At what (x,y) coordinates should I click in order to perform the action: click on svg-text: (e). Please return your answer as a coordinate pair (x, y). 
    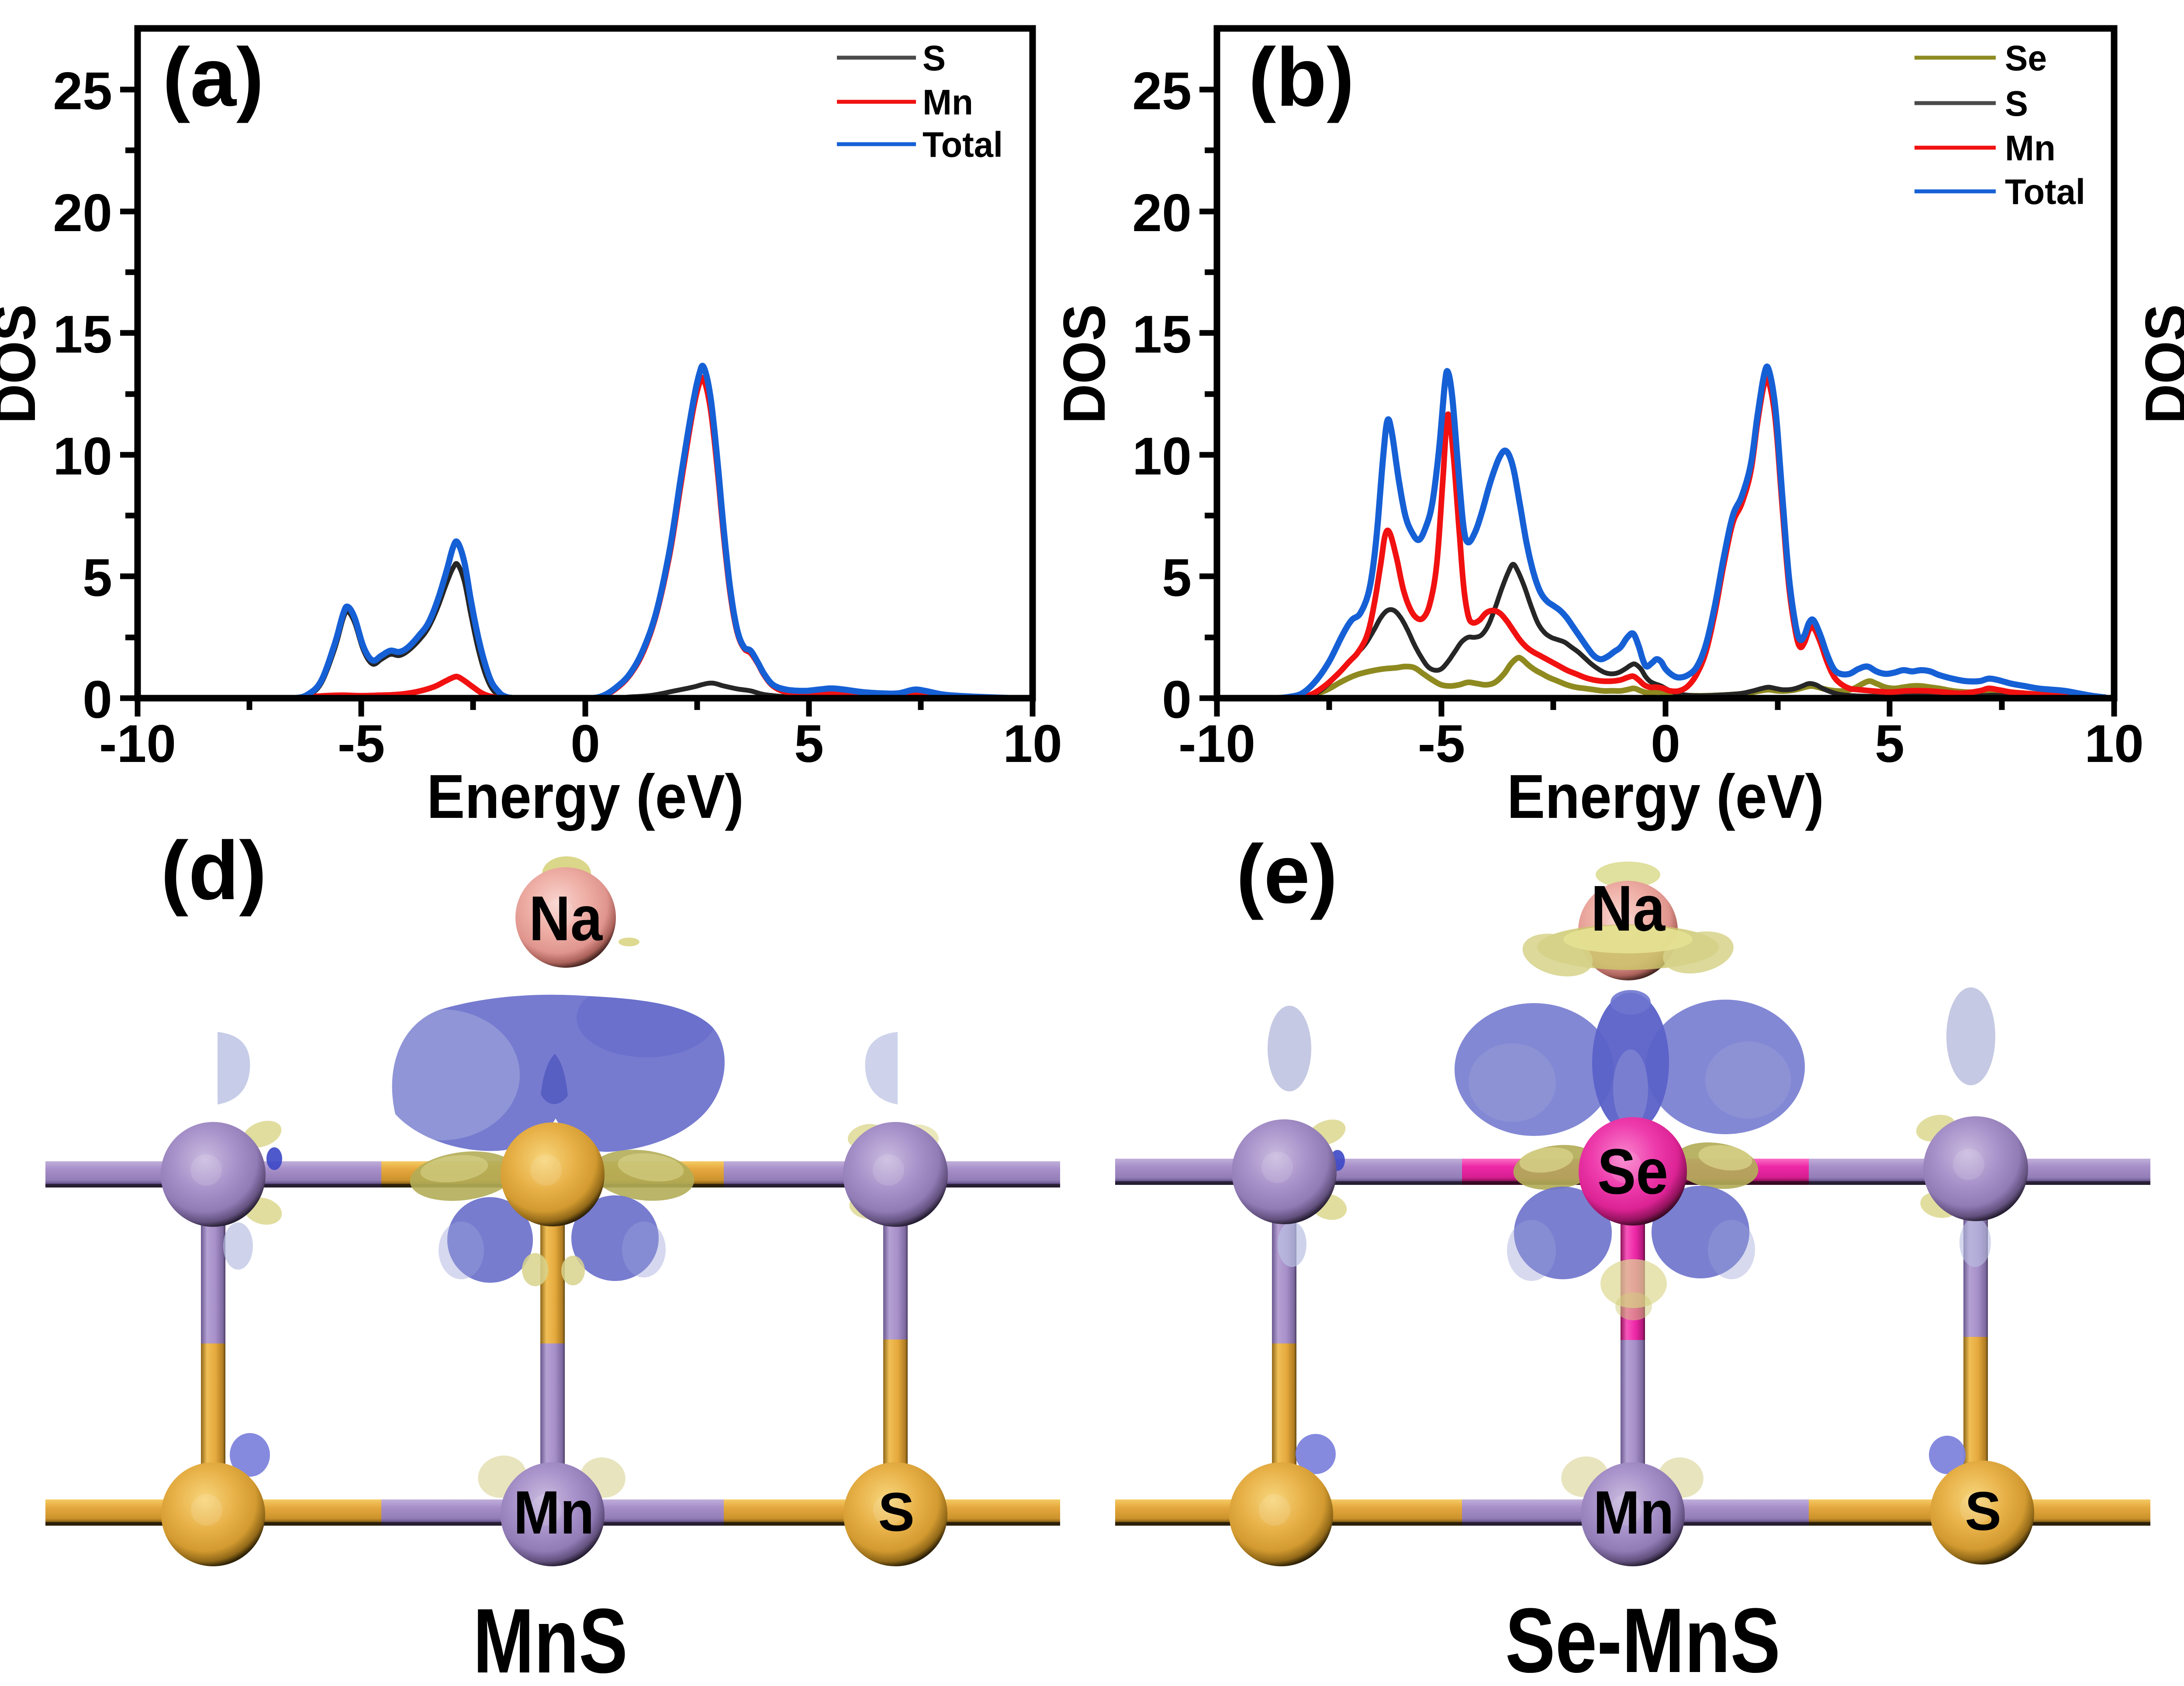
    Looking at the image, I should click on (1286, 874).